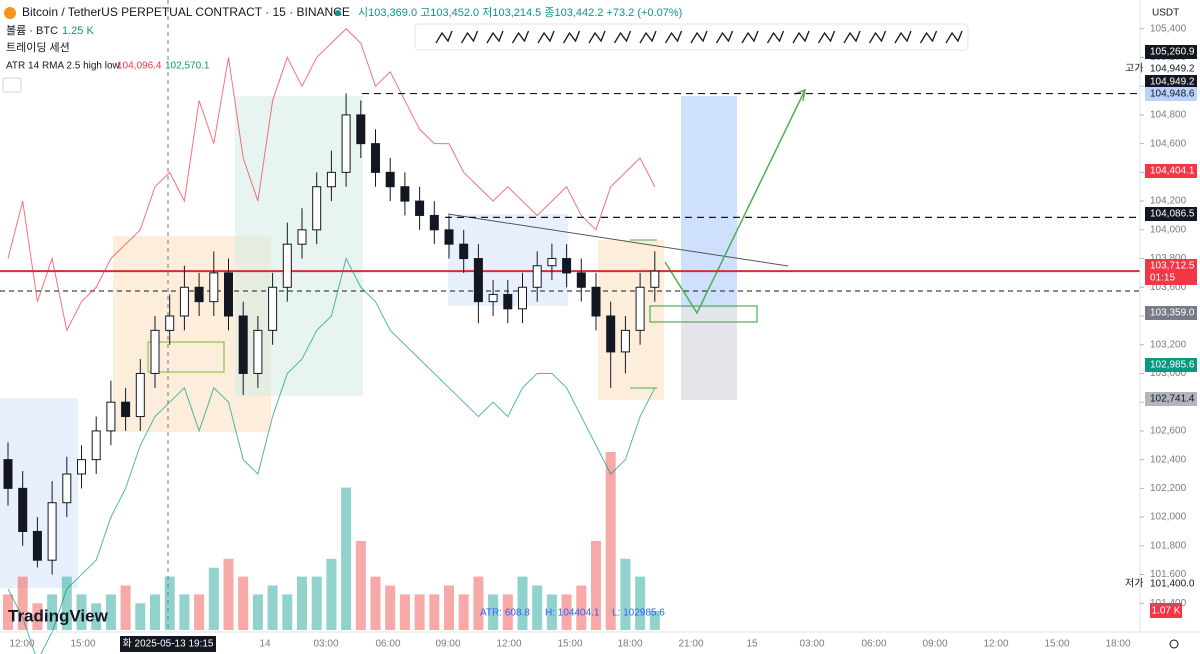  Describe the element at coordinates (1168, 517) in the screenshot. I see `y-tick-label: 102,000` at that location.